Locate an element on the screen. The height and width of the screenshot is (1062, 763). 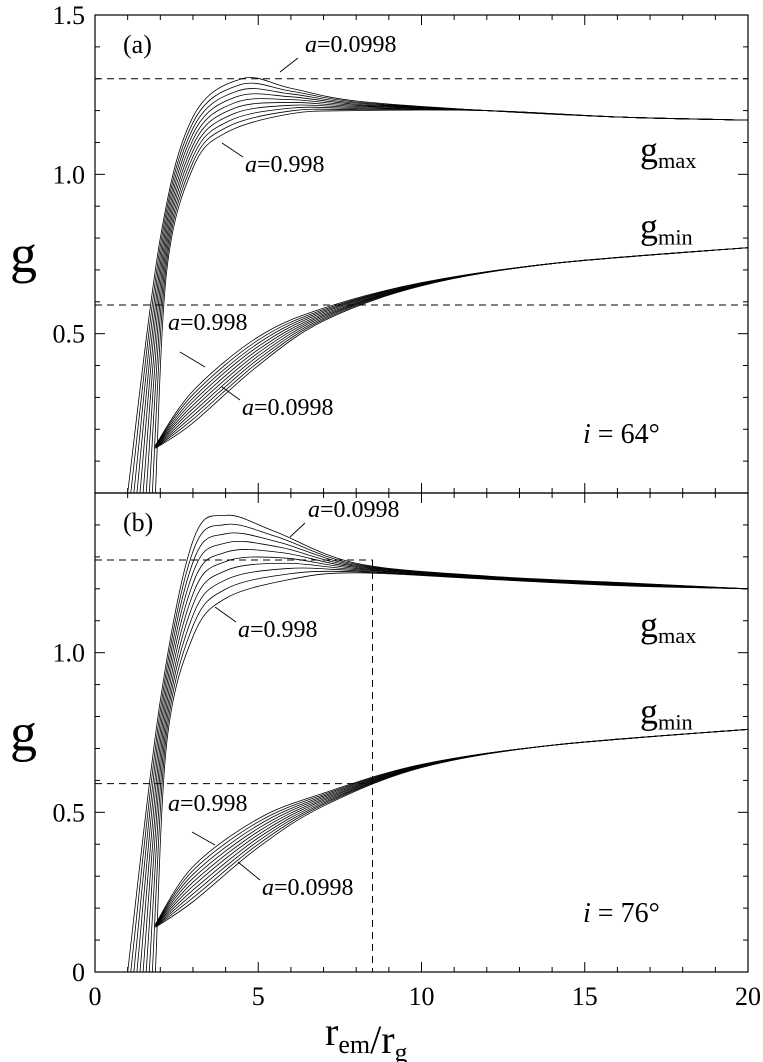
x-tick-label: 0 is located at coordinates (95, 996).